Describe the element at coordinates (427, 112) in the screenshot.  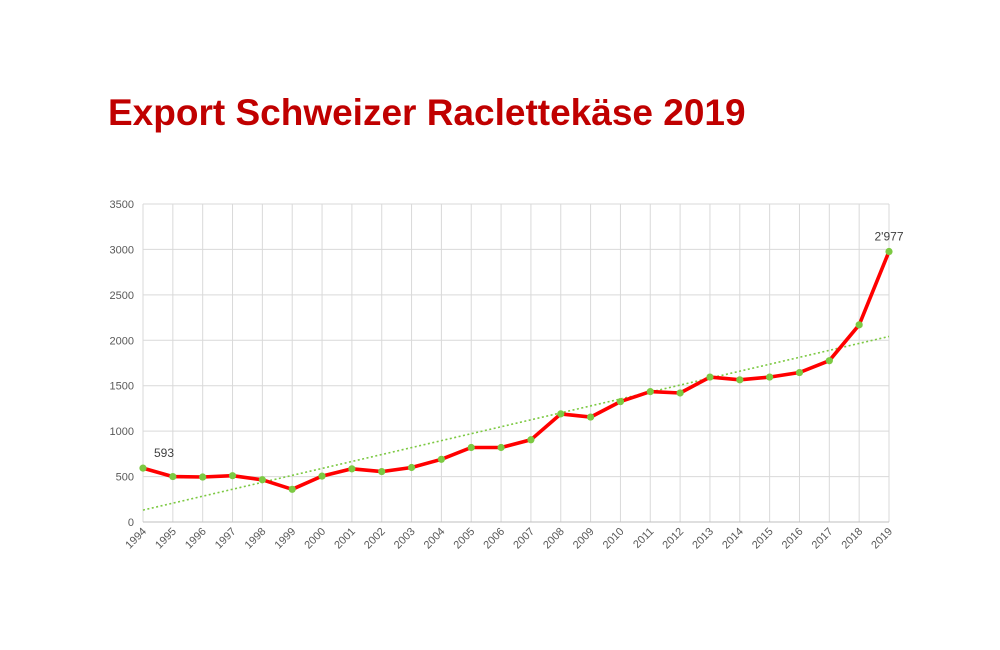
I see `chart-title: Export Schweizer Raclettekäse 2019` at that location.